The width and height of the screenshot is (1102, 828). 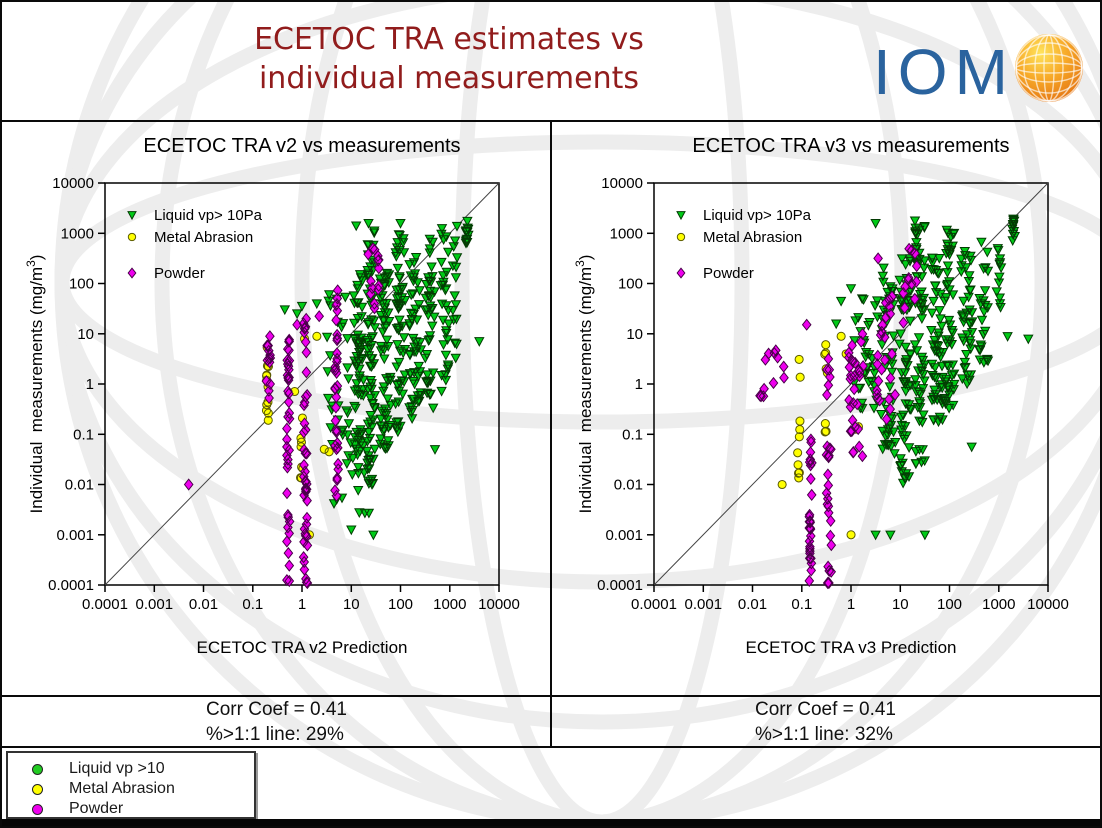 I want to click on iom-logo: IOM, so click(x=978, y=71).